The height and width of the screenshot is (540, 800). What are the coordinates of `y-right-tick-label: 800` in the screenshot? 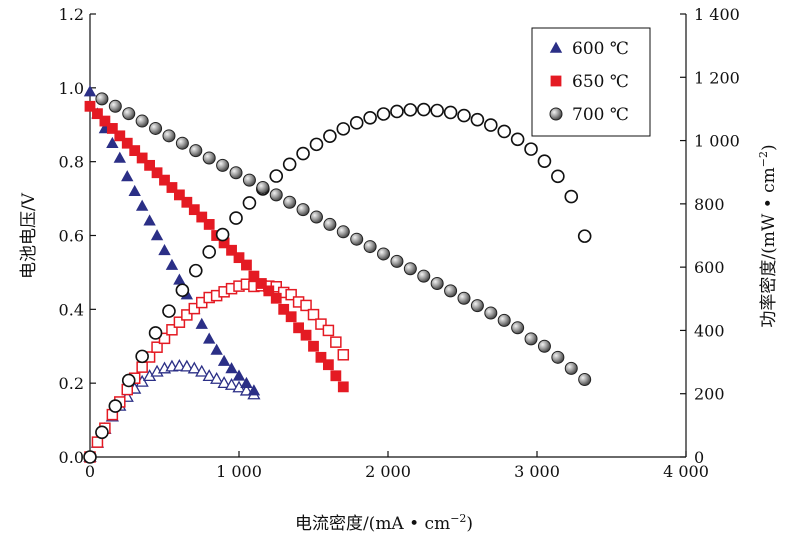 It's located at (709, 204).